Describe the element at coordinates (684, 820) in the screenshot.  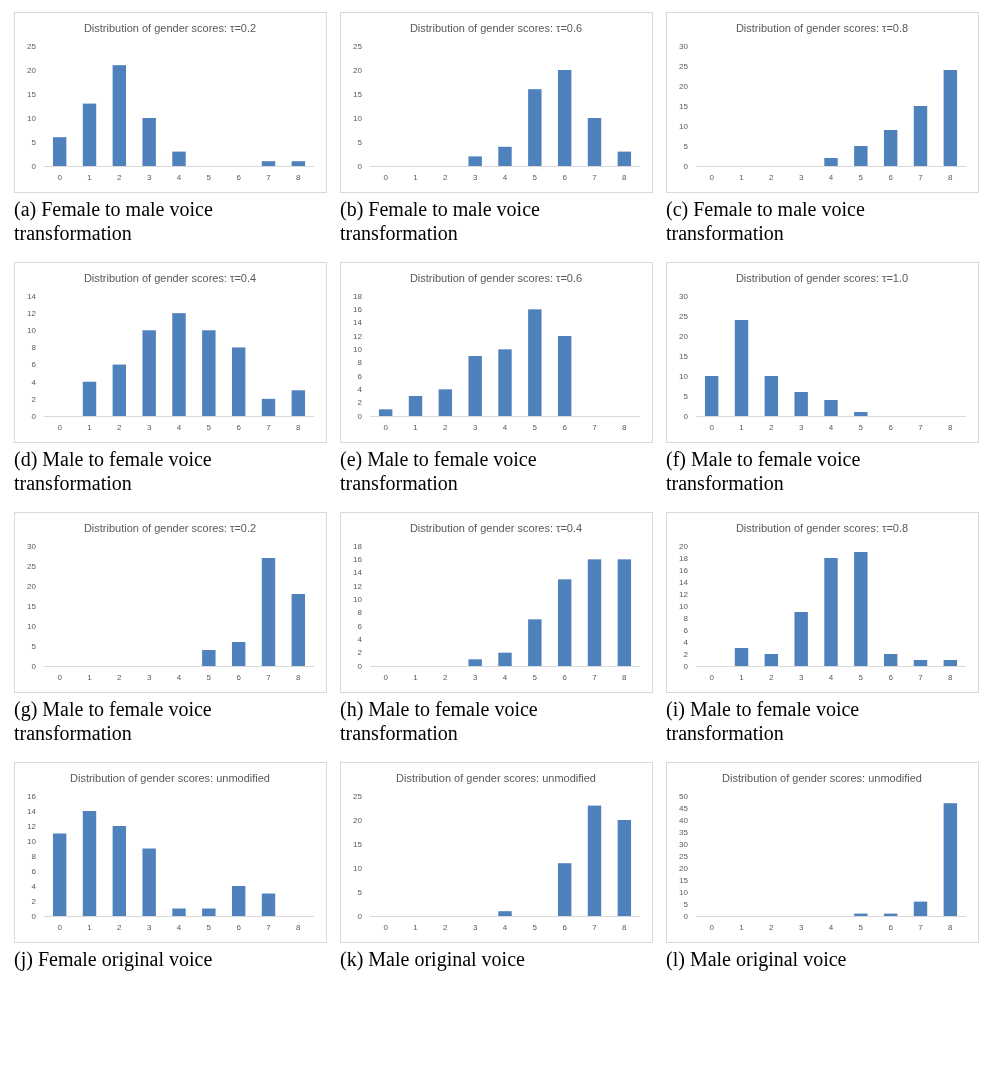
I see `y-tick-label: 40` at that location.